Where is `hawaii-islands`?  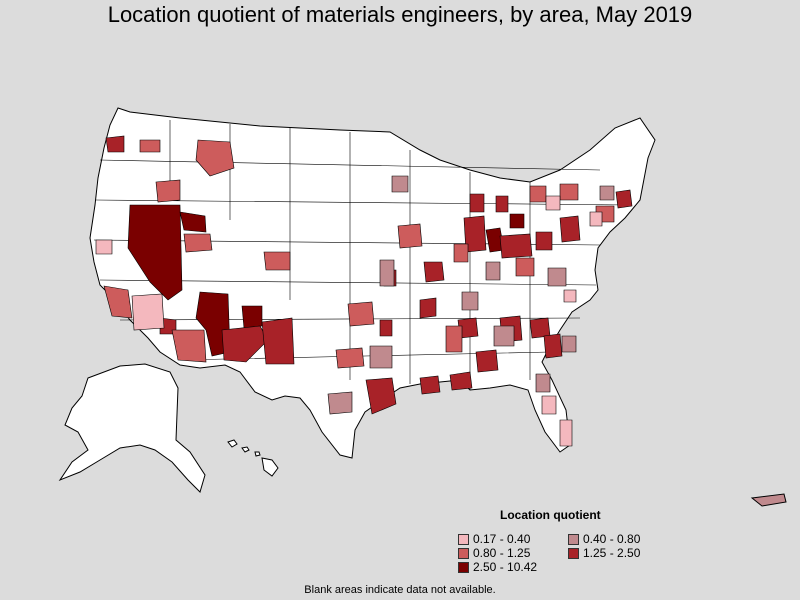
hawaii-islands is located at coordinates (253, 458).